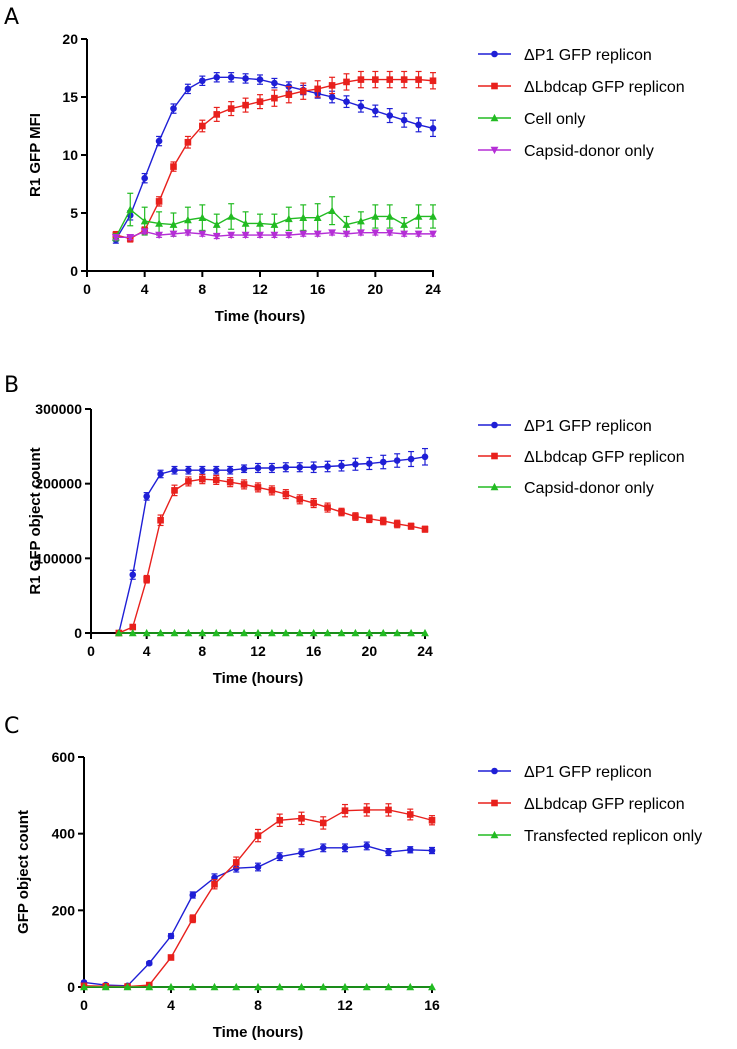 The image size is (737, 1049). I want to click on y-tick-label: 0, so click(71, 987).